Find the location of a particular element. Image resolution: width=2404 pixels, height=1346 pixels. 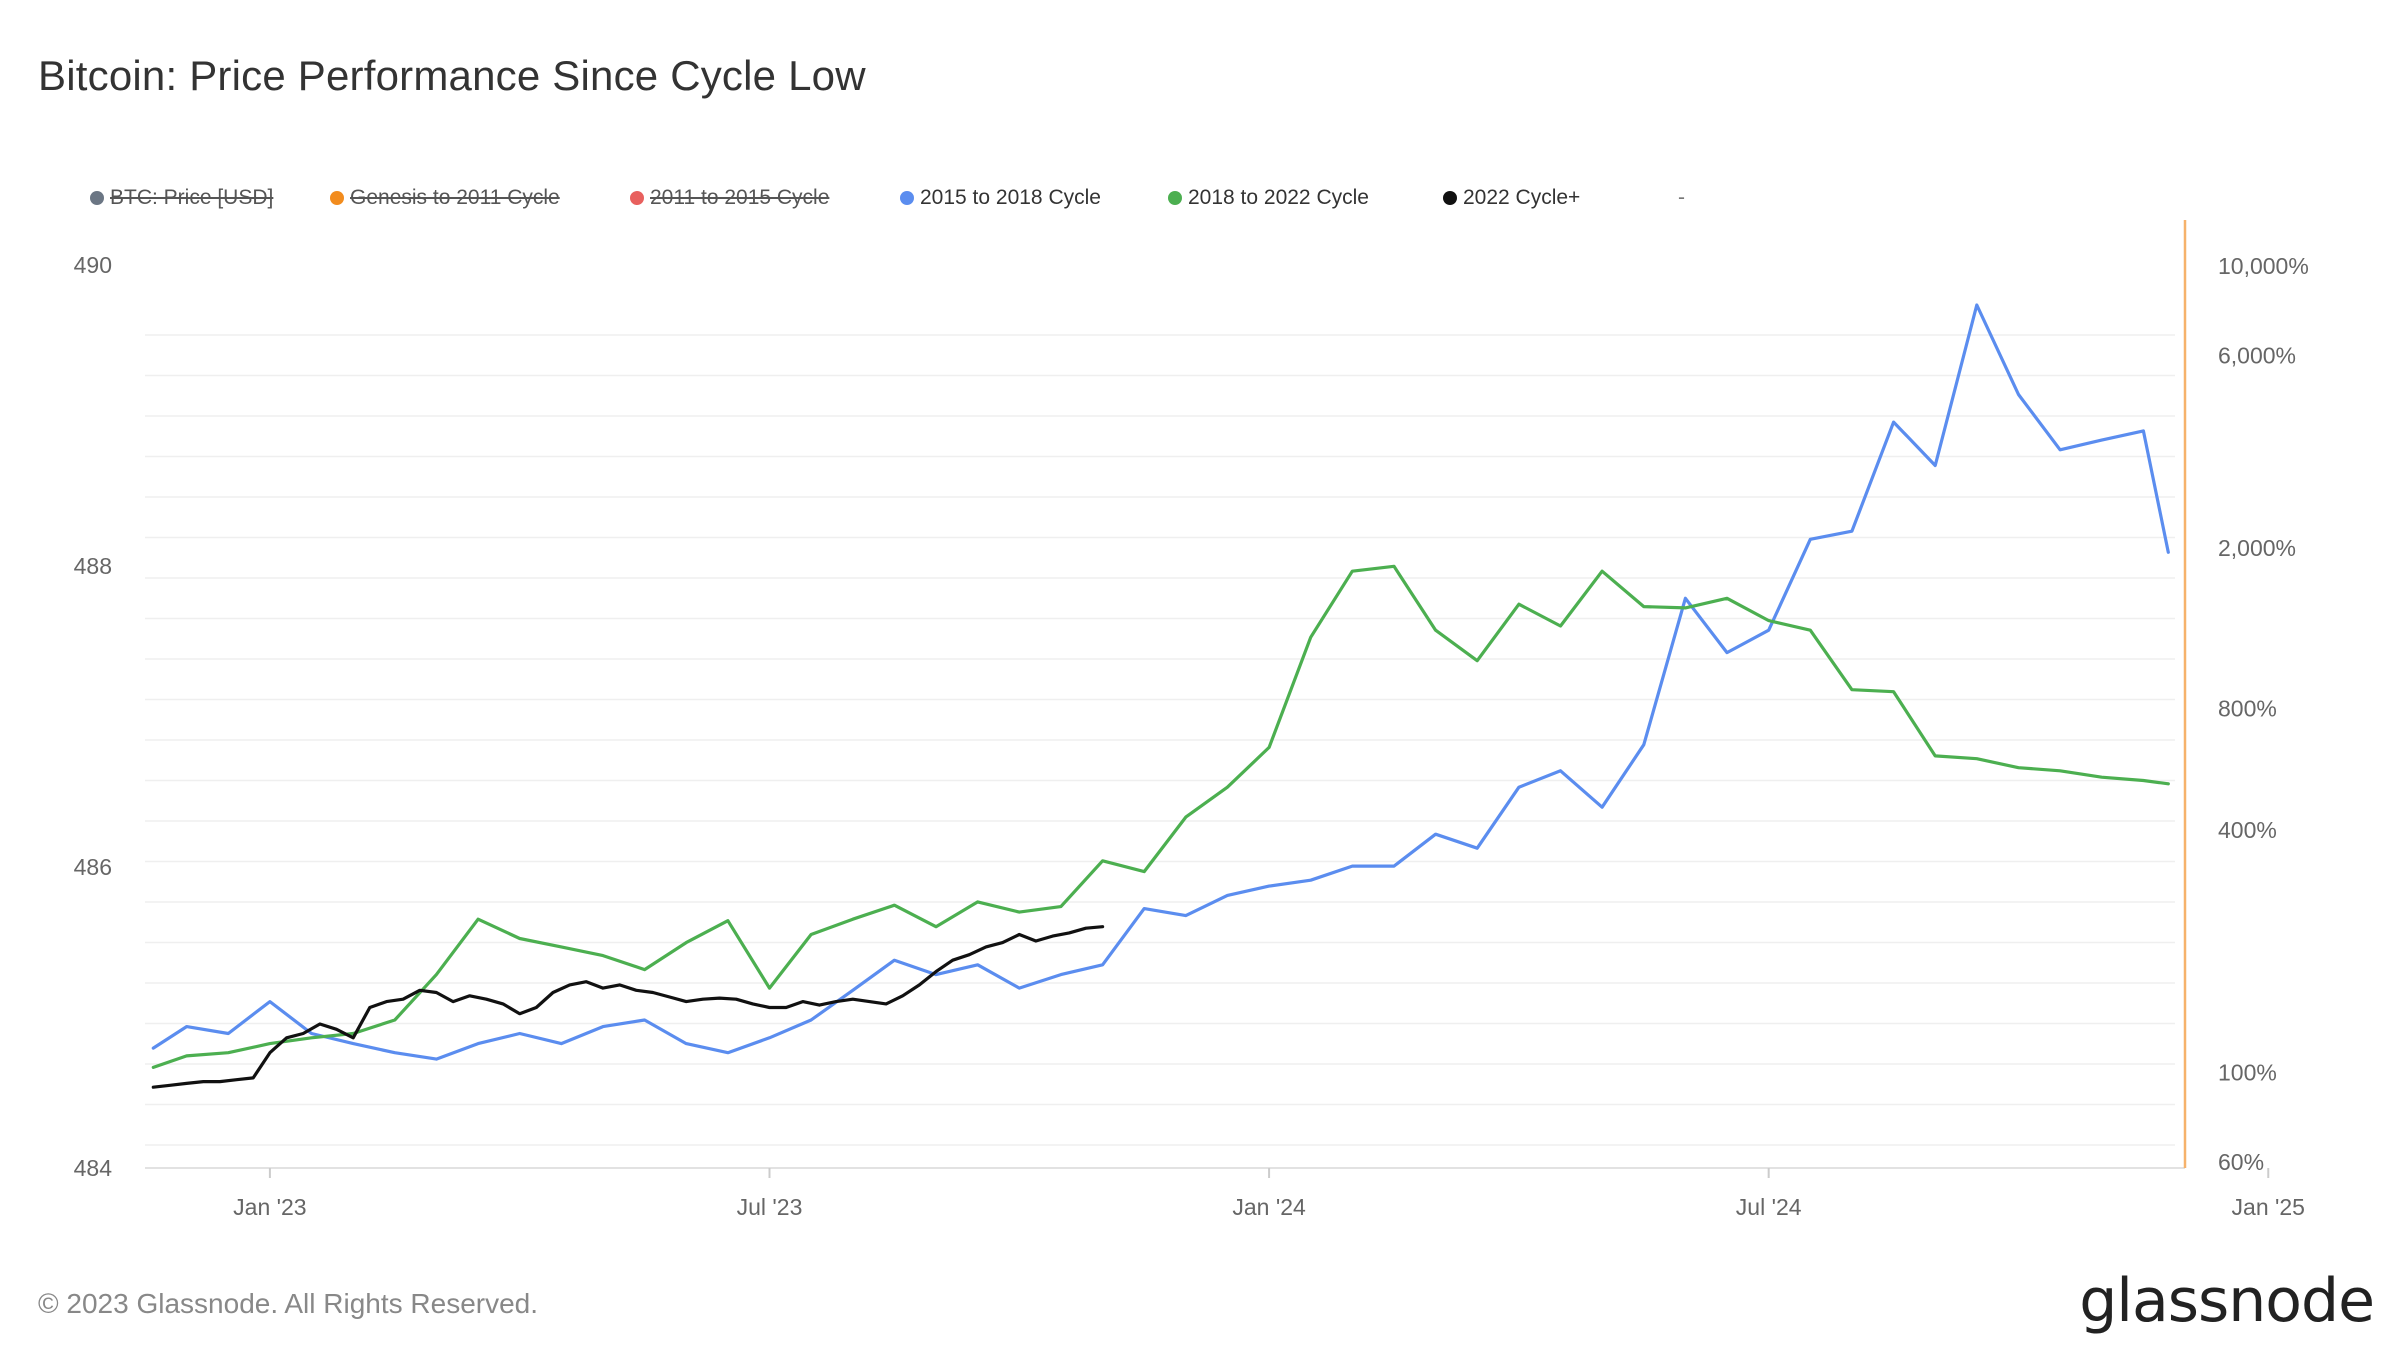

legend-item-2: Genesis to 2011 Cycle is located at coordinates (480, 198).